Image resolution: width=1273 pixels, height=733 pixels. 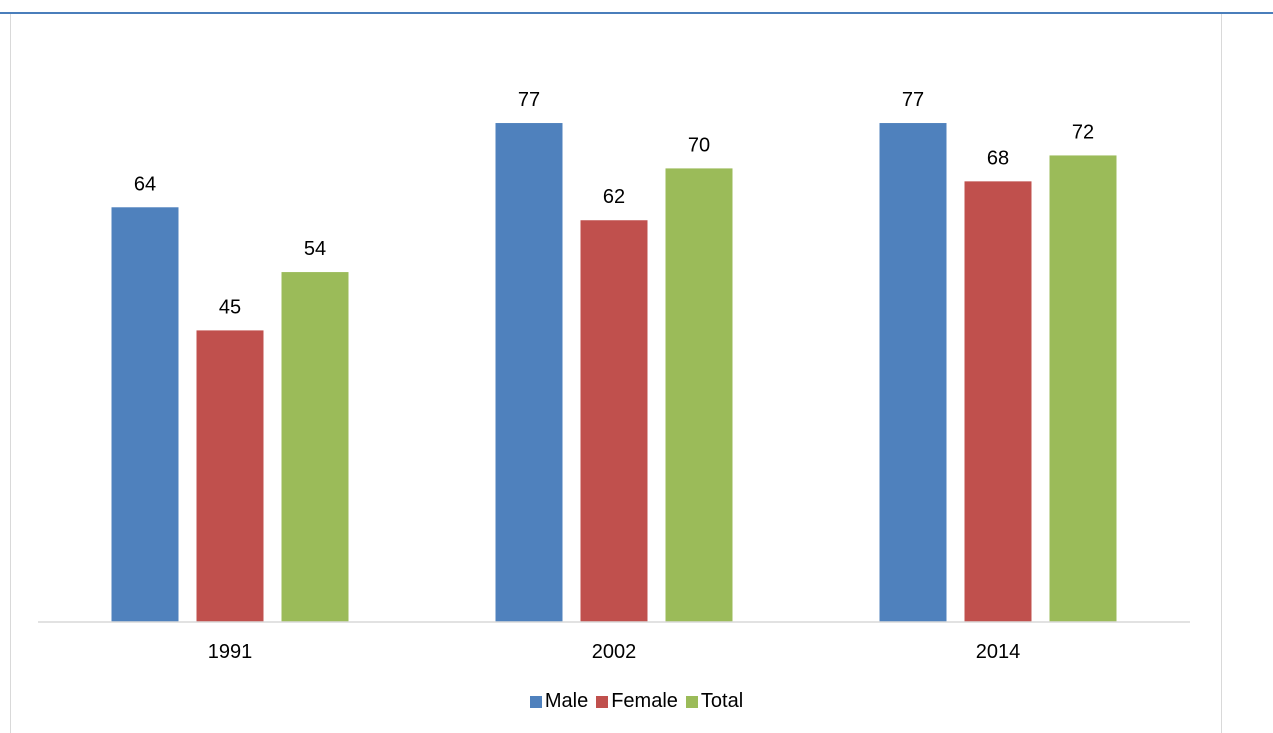 What do you see at coordinates (1083, 388) in the screenshot?
I see `bar-total-2014` at bounding box center [1083, 388].